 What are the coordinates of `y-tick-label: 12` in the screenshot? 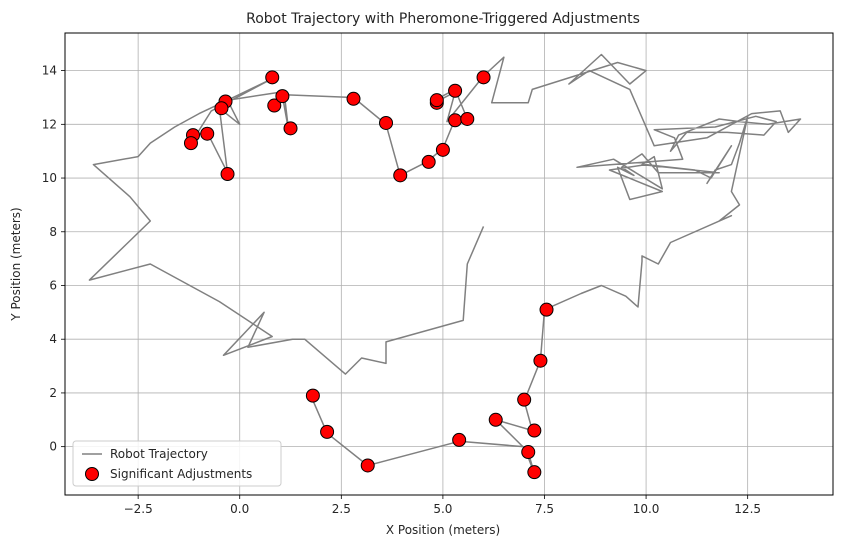 It's located at (49, 124).